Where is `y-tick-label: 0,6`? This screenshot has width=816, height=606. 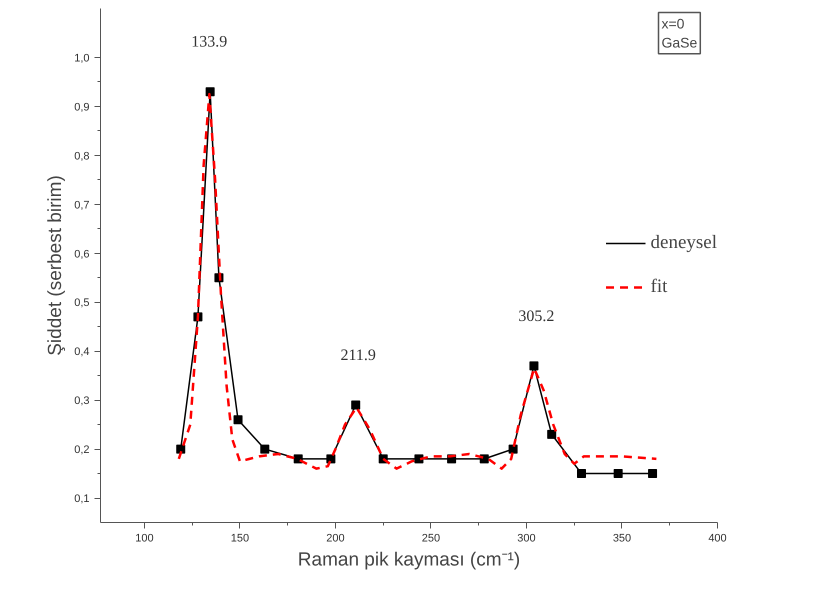
y-tick-label: 0,6 is located at coordinates (82, 254).